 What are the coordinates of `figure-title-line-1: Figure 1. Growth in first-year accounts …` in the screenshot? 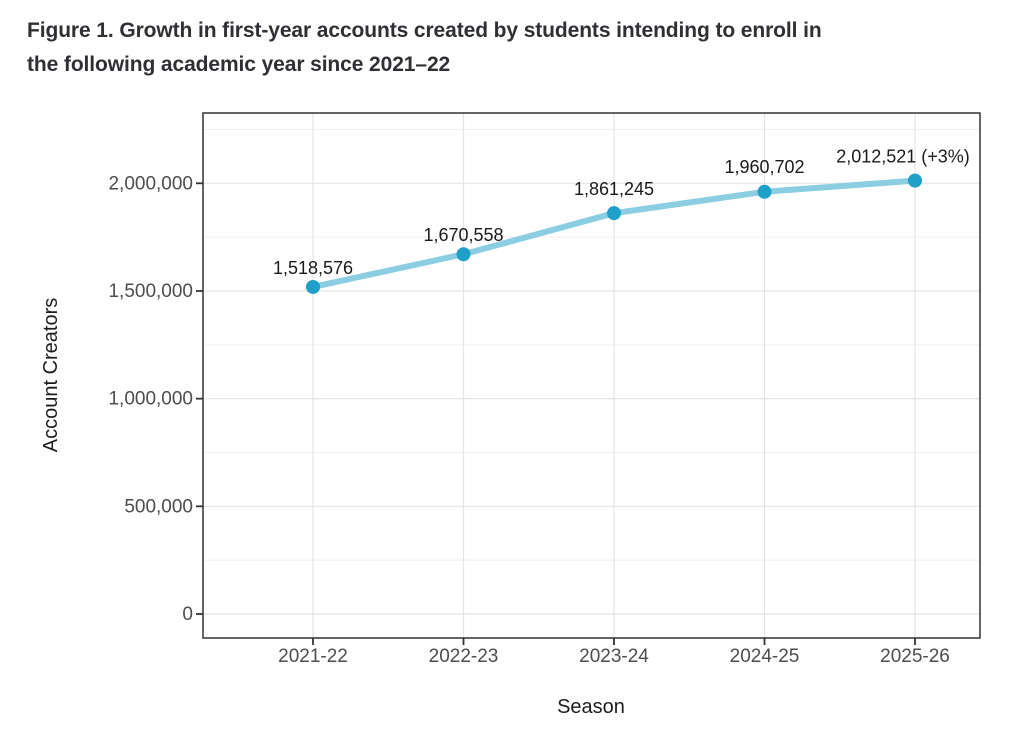 It's located at (424, 30).